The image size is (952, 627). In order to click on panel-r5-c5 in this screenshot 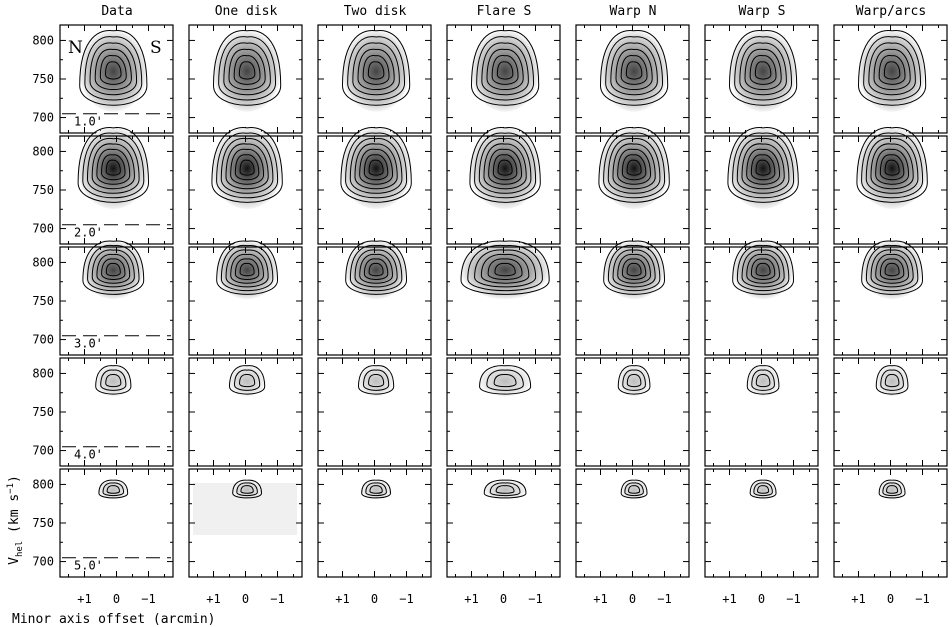, I will do `click(632, 523)`.